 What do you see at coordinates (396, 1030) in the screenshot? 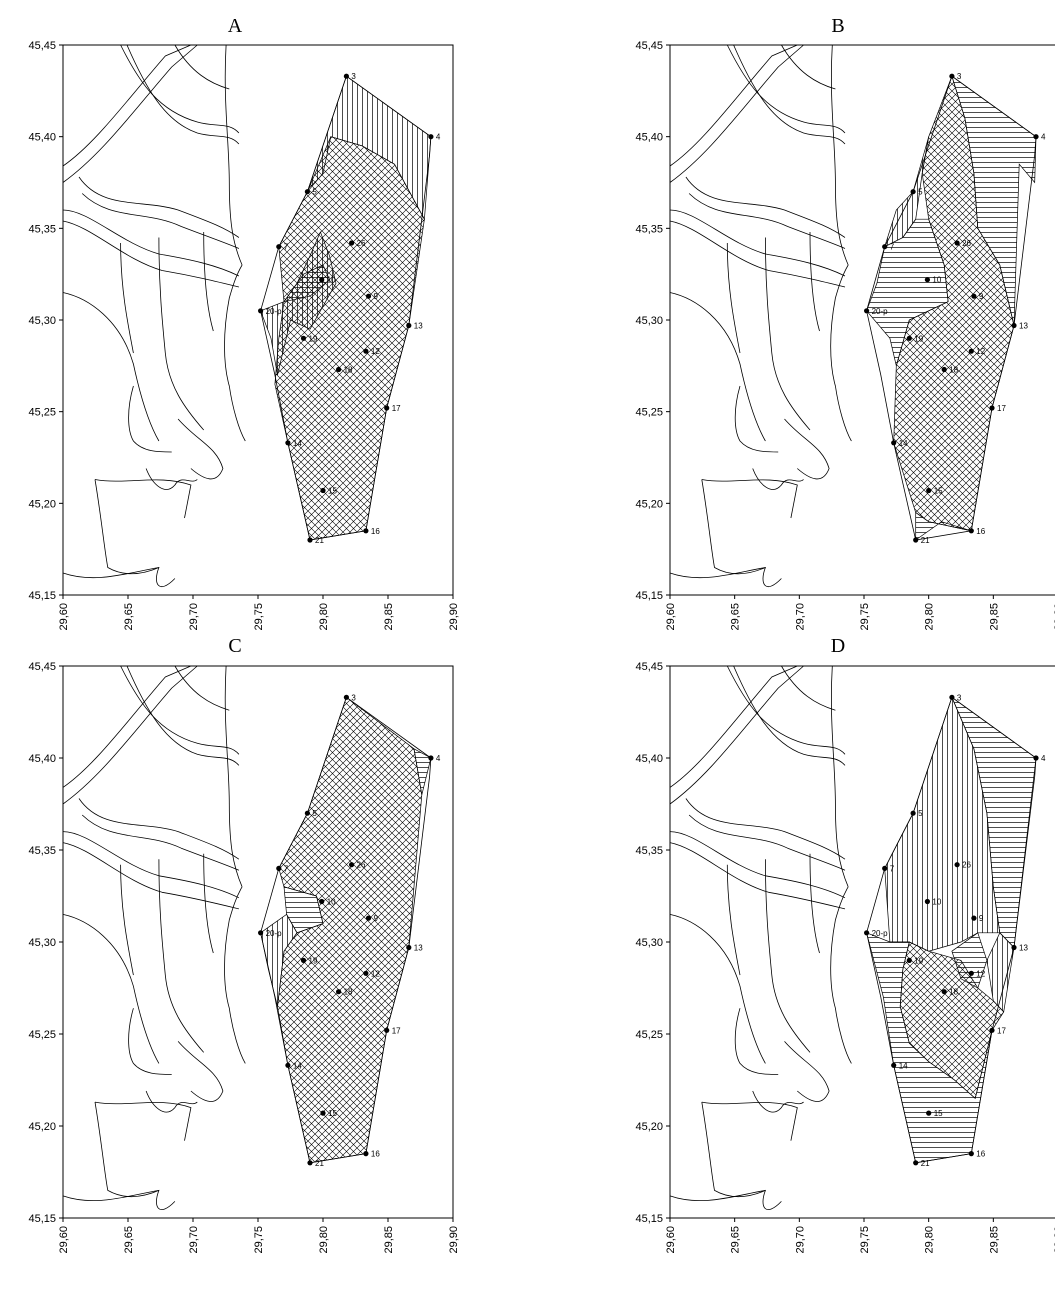
I see `station-label: 17` at bounding box center [396, 1030].